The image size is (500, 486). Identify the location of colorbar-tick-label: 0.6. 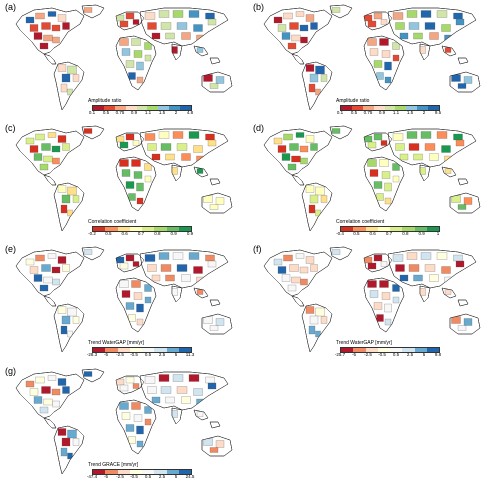
(372, 233).